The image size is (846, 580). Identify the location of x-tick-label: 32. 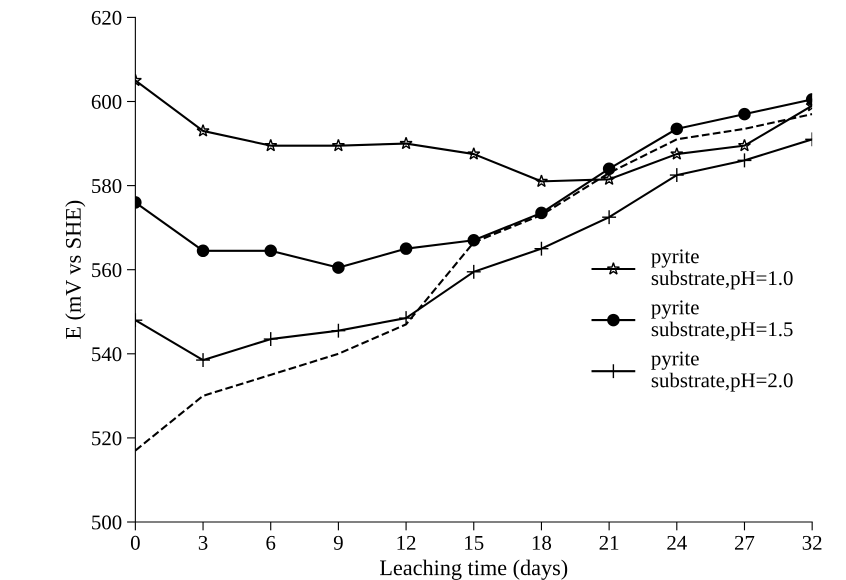
(812, 543).